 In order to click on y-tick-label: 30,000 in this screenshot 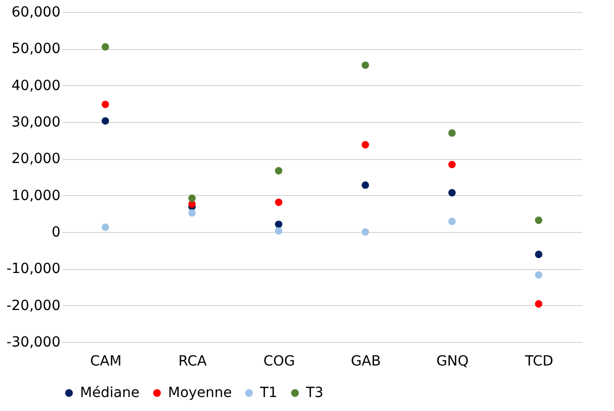, I will do `click(36, 122)`.